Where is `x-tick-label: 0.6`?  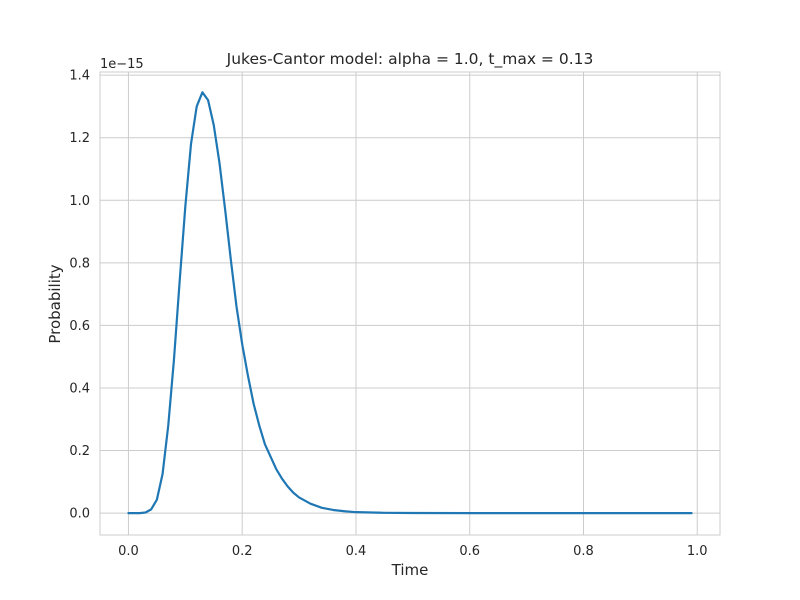 x-tick-label: 0.6 is located at coordinates (469, 551).